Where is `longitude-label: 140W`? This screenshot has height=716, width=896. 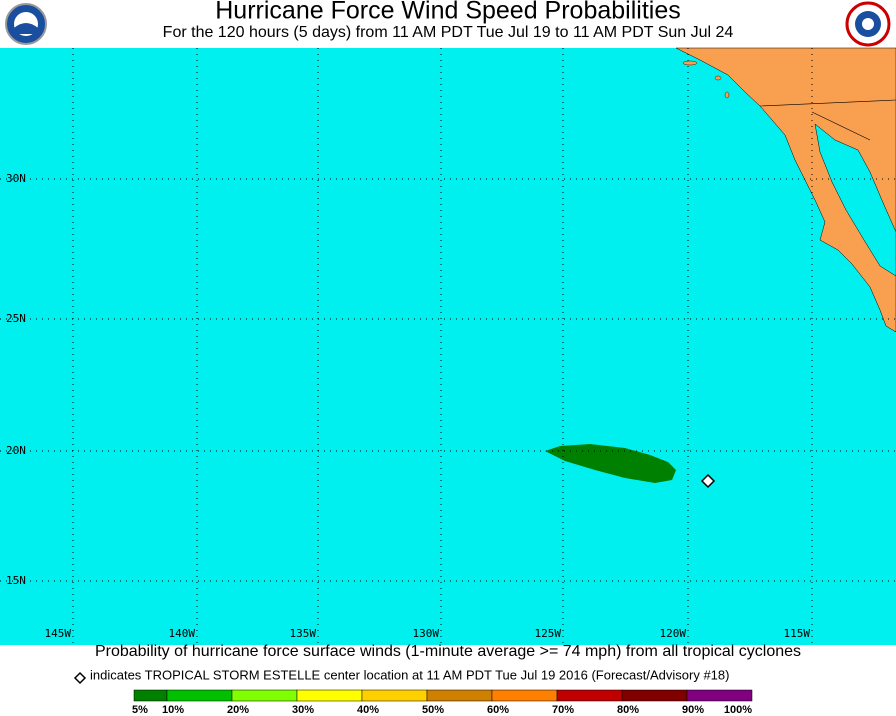
longitude-label: 140W is located at coordinates (182, 633).